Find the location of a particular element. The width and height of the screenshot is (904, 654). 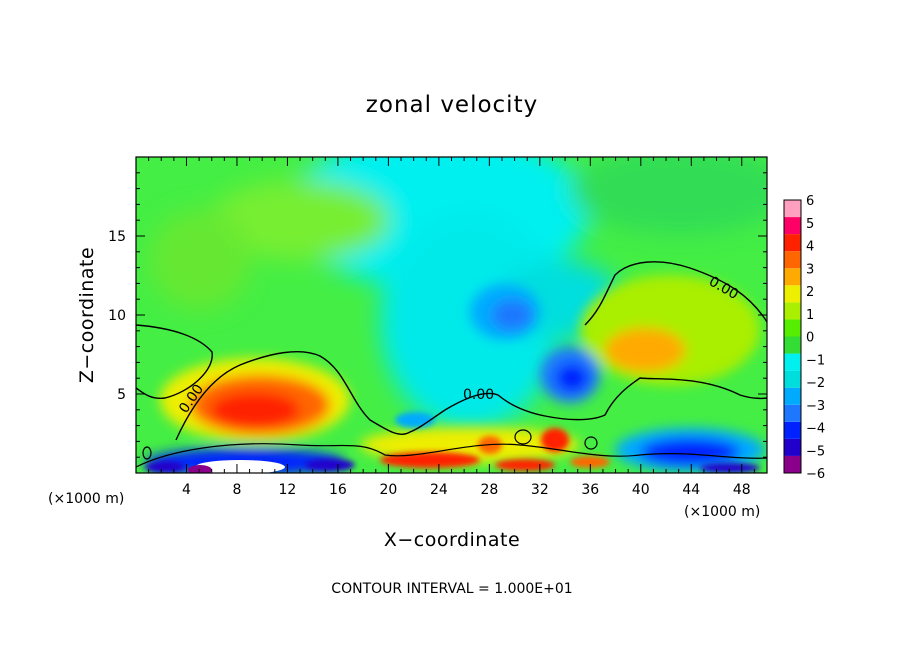

x-tick-label: 36 is located at coordinates (590, 490).